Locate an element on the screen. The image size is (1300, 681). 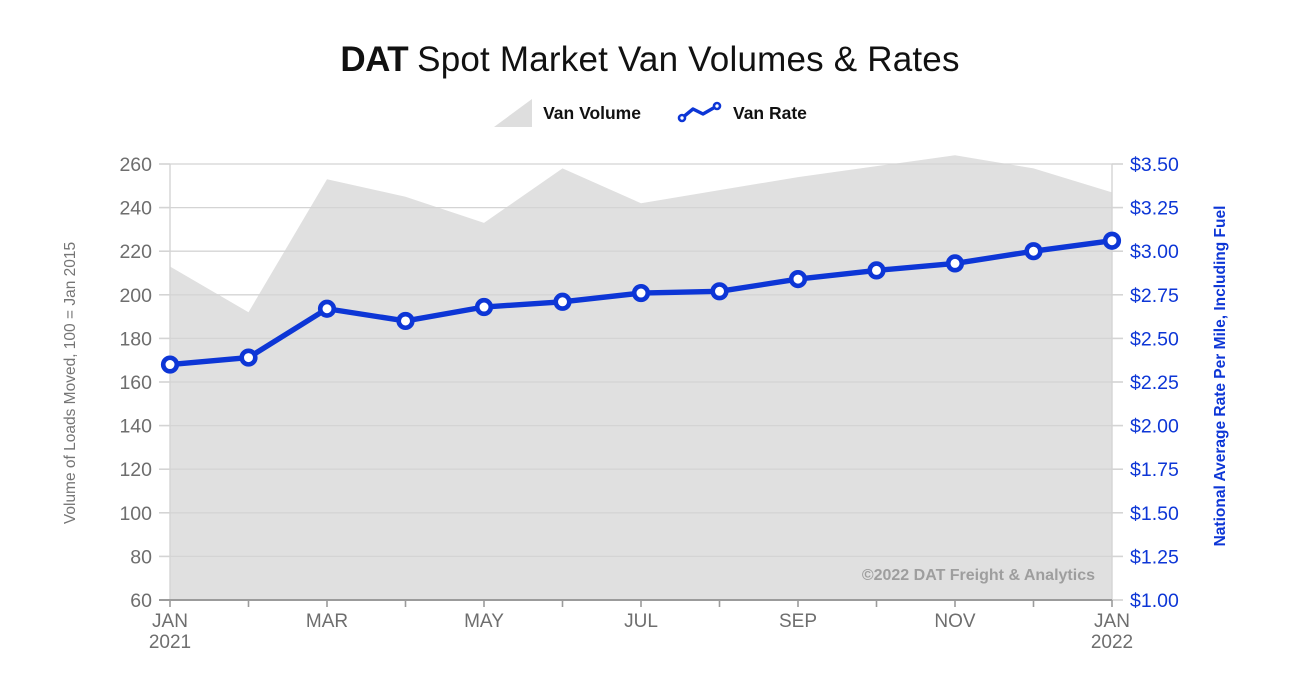
x-axis-tick-label: 2022 is located at coordinates (1112, 642).